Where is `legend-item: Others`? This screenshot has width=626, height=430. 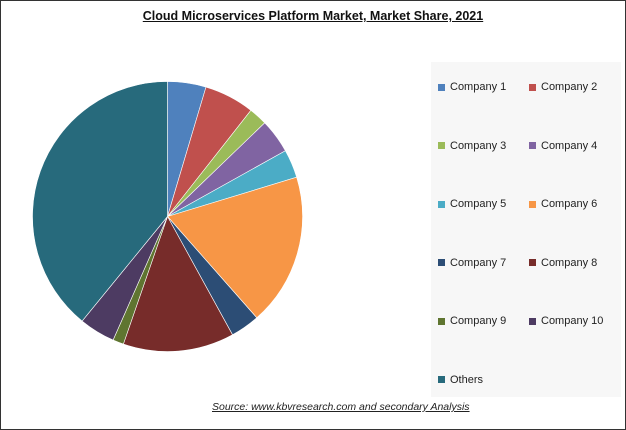 legend-item: Others is located at coordinates (460, 380).